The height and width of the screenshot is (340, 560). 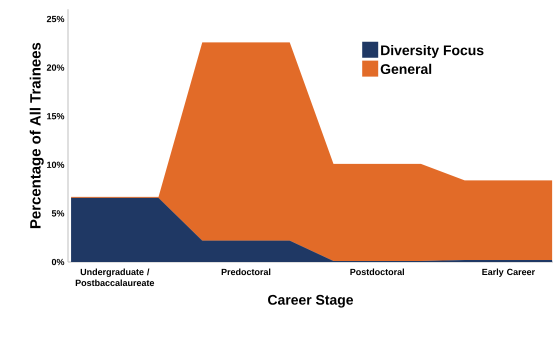 I want to click on x-tick-label: Postdoctoral, so click(x=377, y=272).